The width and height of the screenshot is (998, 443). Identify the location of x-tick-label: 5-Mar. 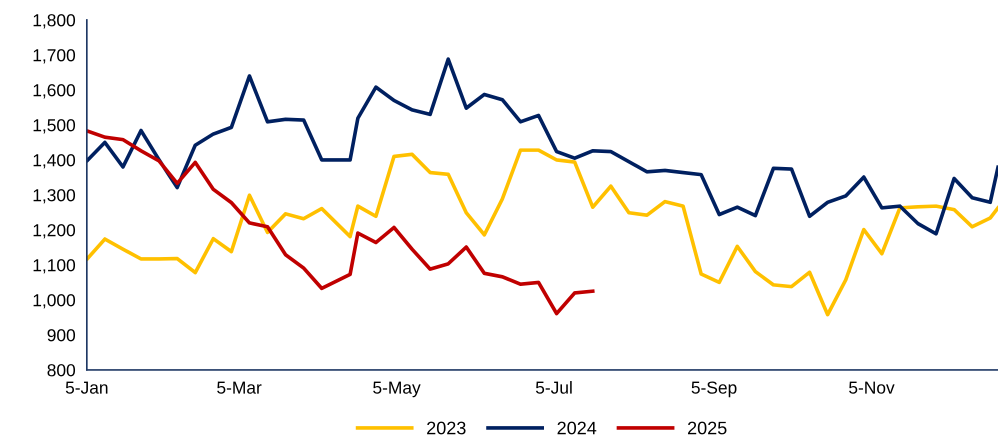
(239, 388).